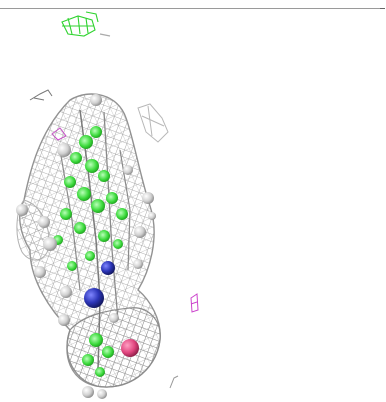 The height and width of the screenshot is (402, 386). Describe the element at coordinates (190, 8) in the screenshot. I see `top-border-line` at that location.